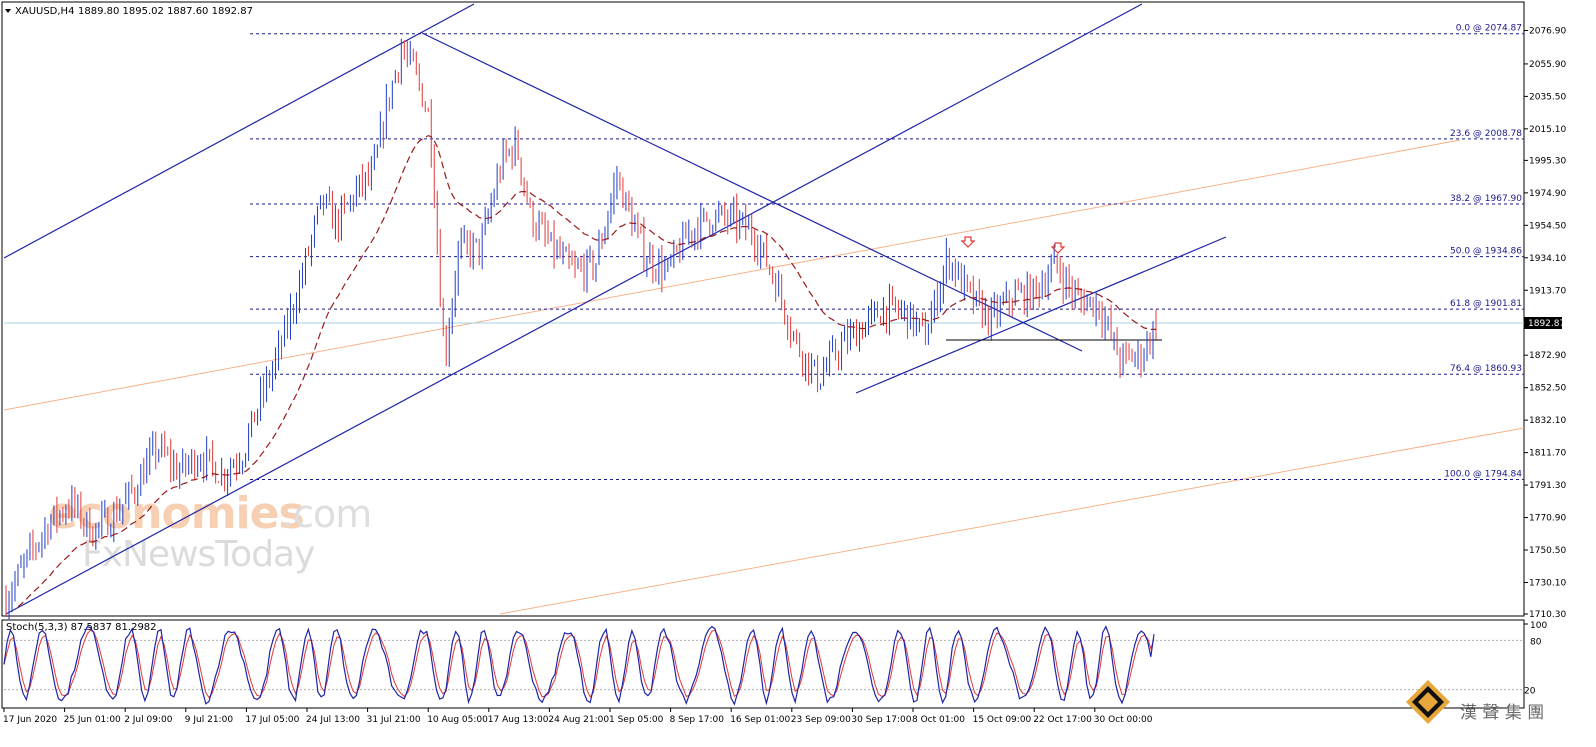 This screenshot has height=747, width=1596. Describe the element at coordinates (1530, 692) in the screenshot. I see `stoch-tick-label: 20` at that location.